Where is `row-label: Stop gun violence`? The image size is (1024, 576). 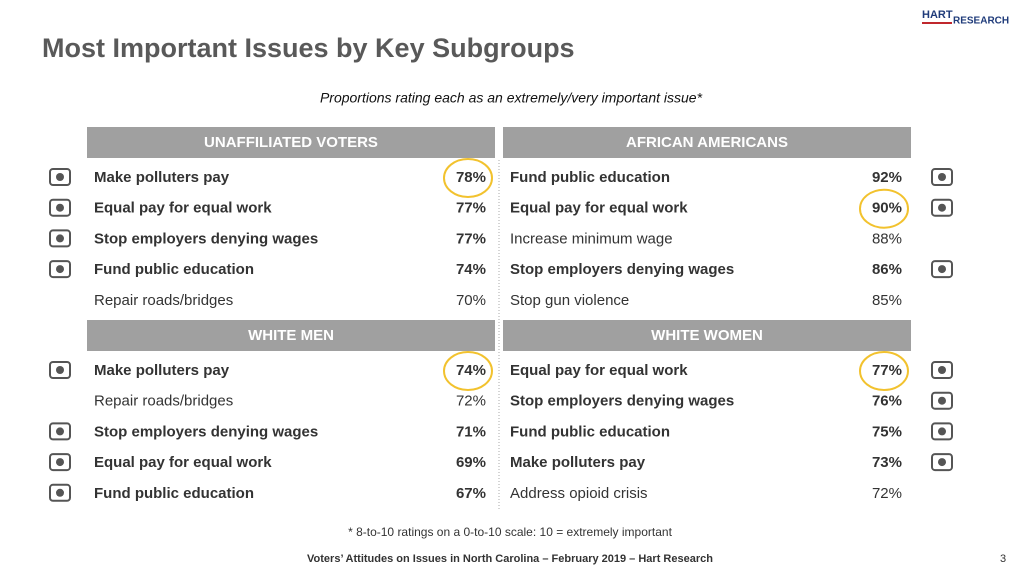 row-label: Stop gun violence is located at coordinates (569, 300).